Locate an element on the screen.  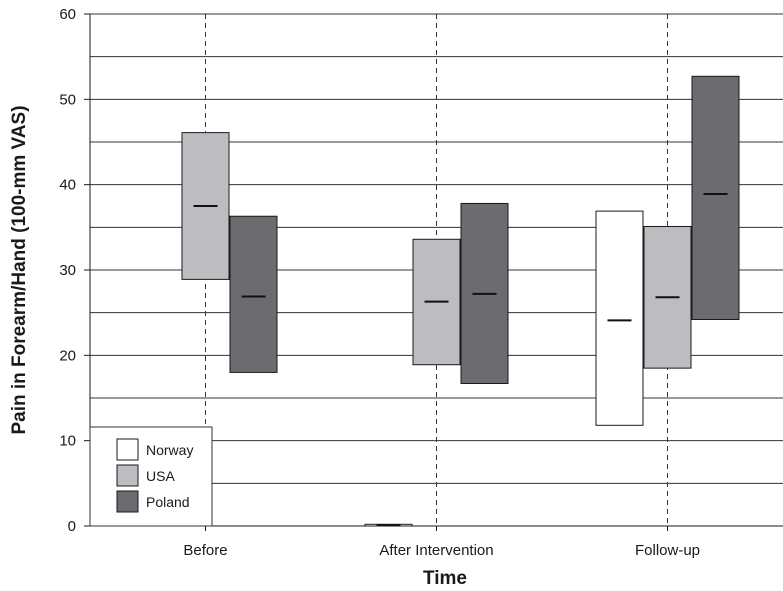
x-tick-label: Follow-up is located at coordinates (667, 550).